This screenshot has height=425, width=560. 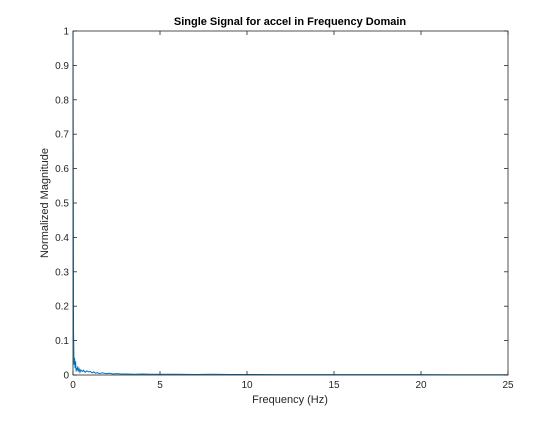 I want to click on x-tick-label: 20, so click(x=421, y=385).